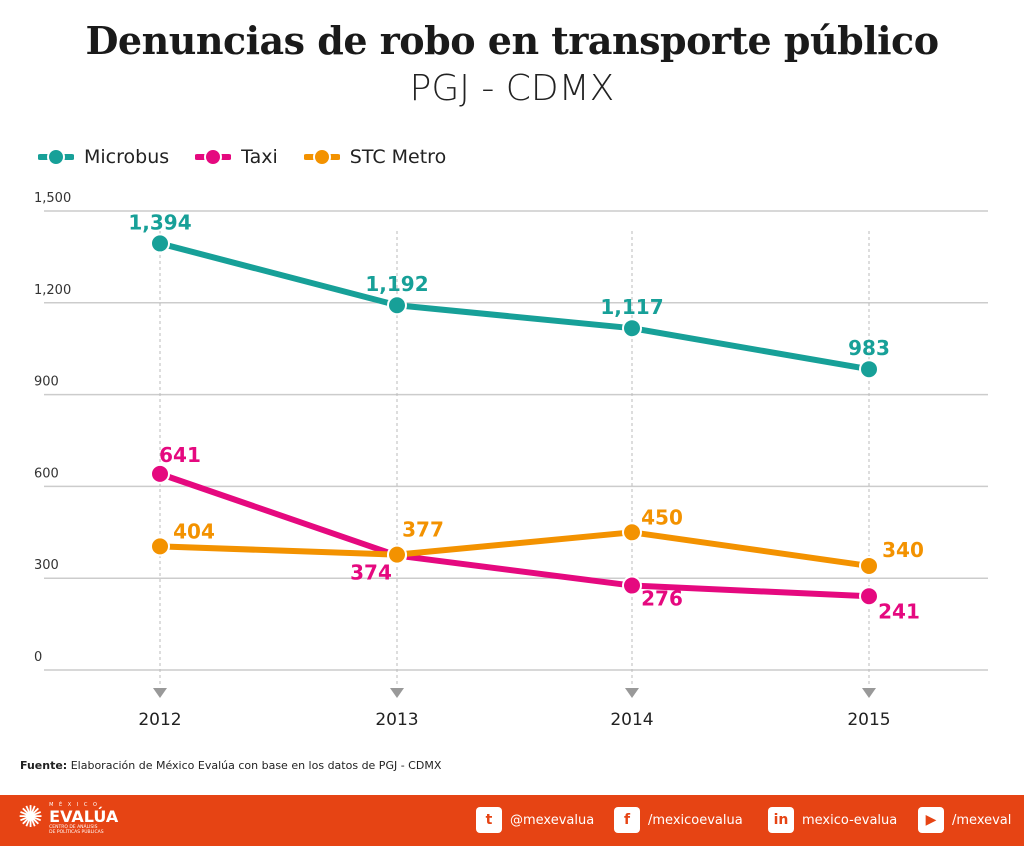  What do you see at coordinates (46, 382) in the screenshot?
I see `y-tick-label: 900` at bounding box center [46, 382].